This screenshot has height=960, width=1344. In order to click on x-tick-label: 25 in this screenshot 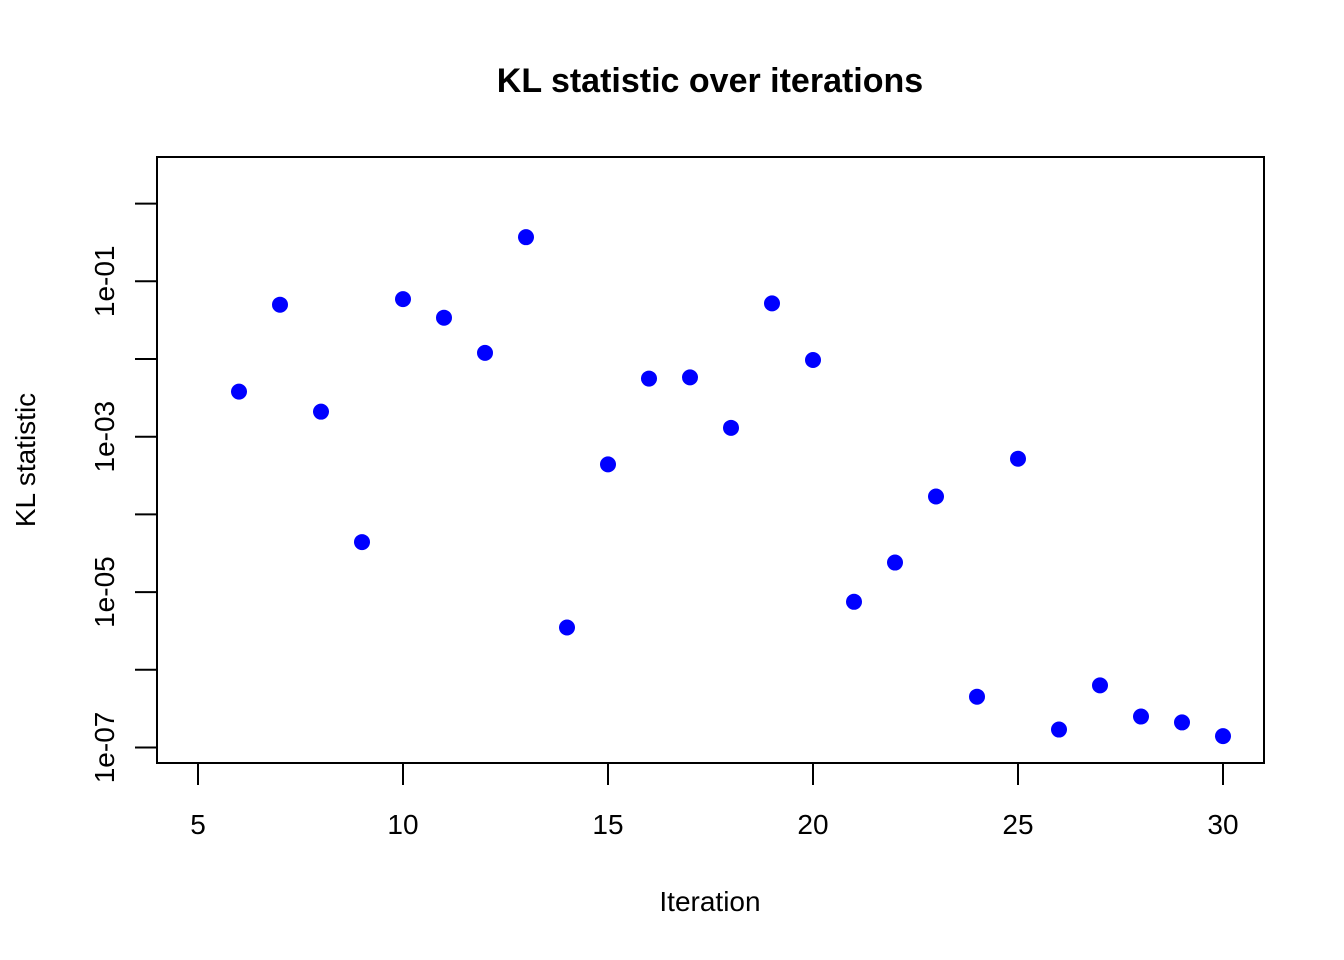, I will do `click(1017, 824)`.